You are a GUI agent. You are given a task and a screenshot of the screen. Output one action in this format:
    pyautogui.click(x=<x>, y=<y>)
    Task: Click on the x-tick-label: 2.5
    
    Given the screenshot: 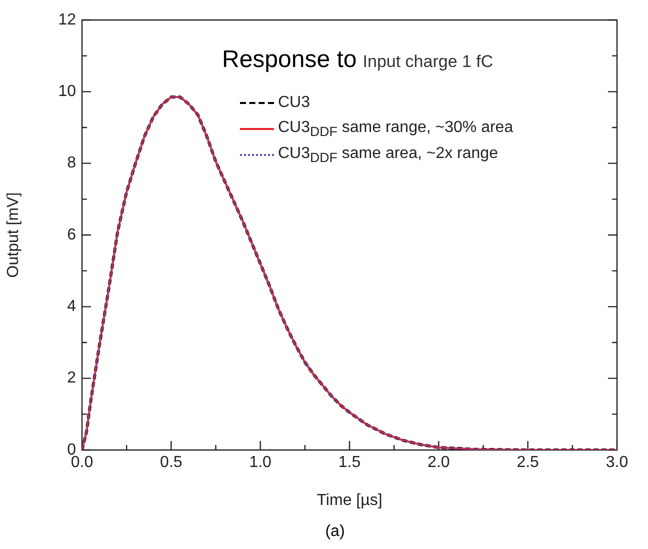 What is the action you would take?
    pyautogui.click(x=528, y=463)
    